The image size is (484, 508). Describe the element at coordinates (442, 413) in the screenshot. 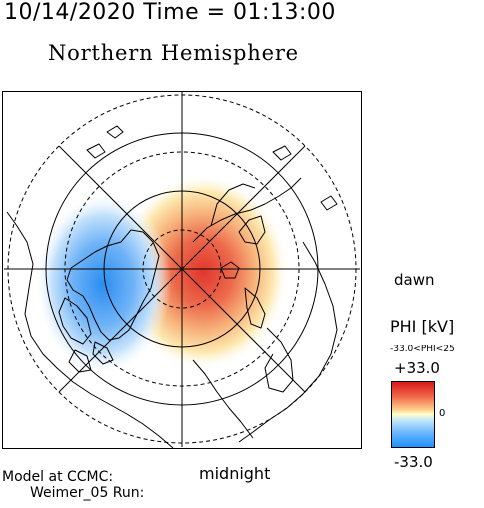

I see `colorbar-zero-label: 0` at that location.